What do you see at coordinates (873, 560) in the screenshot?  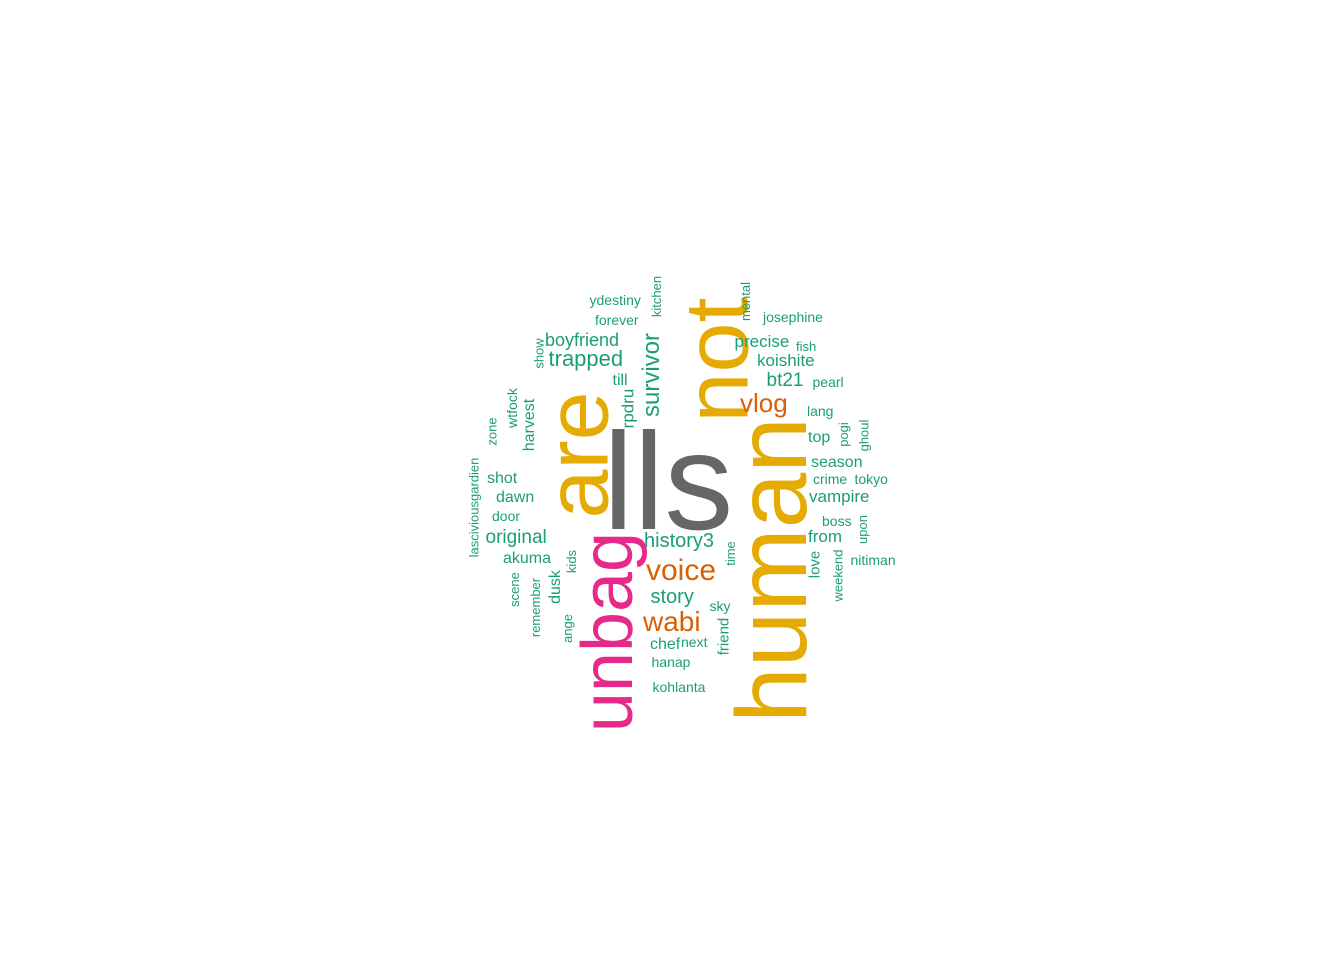 I see `word-nitiman: nitiman` at bounding box center [873, 560].